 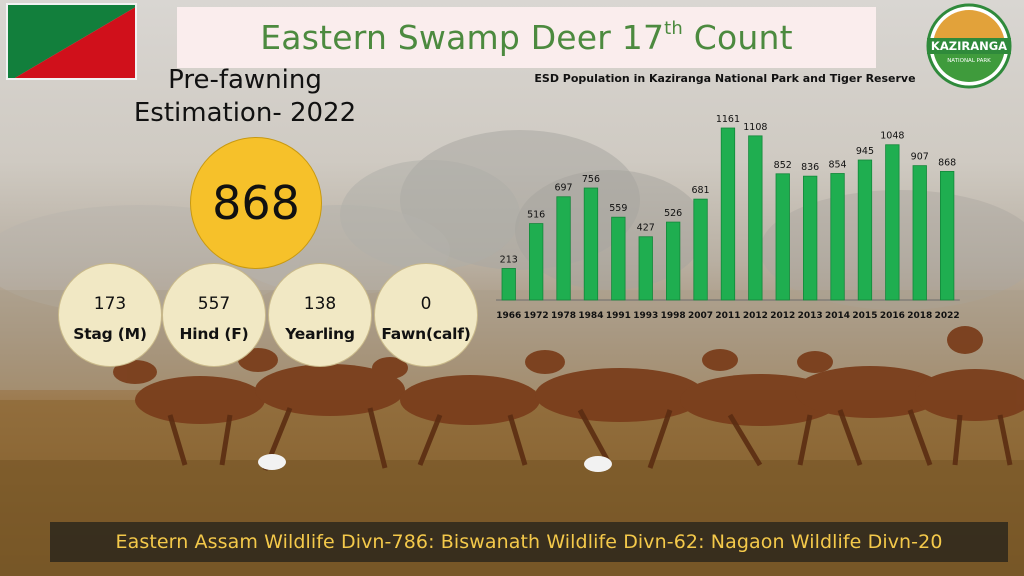 I want to click on kaziranga-logo: KAZIRANGA NATIONAL PARK, so click(x=969, y=46).